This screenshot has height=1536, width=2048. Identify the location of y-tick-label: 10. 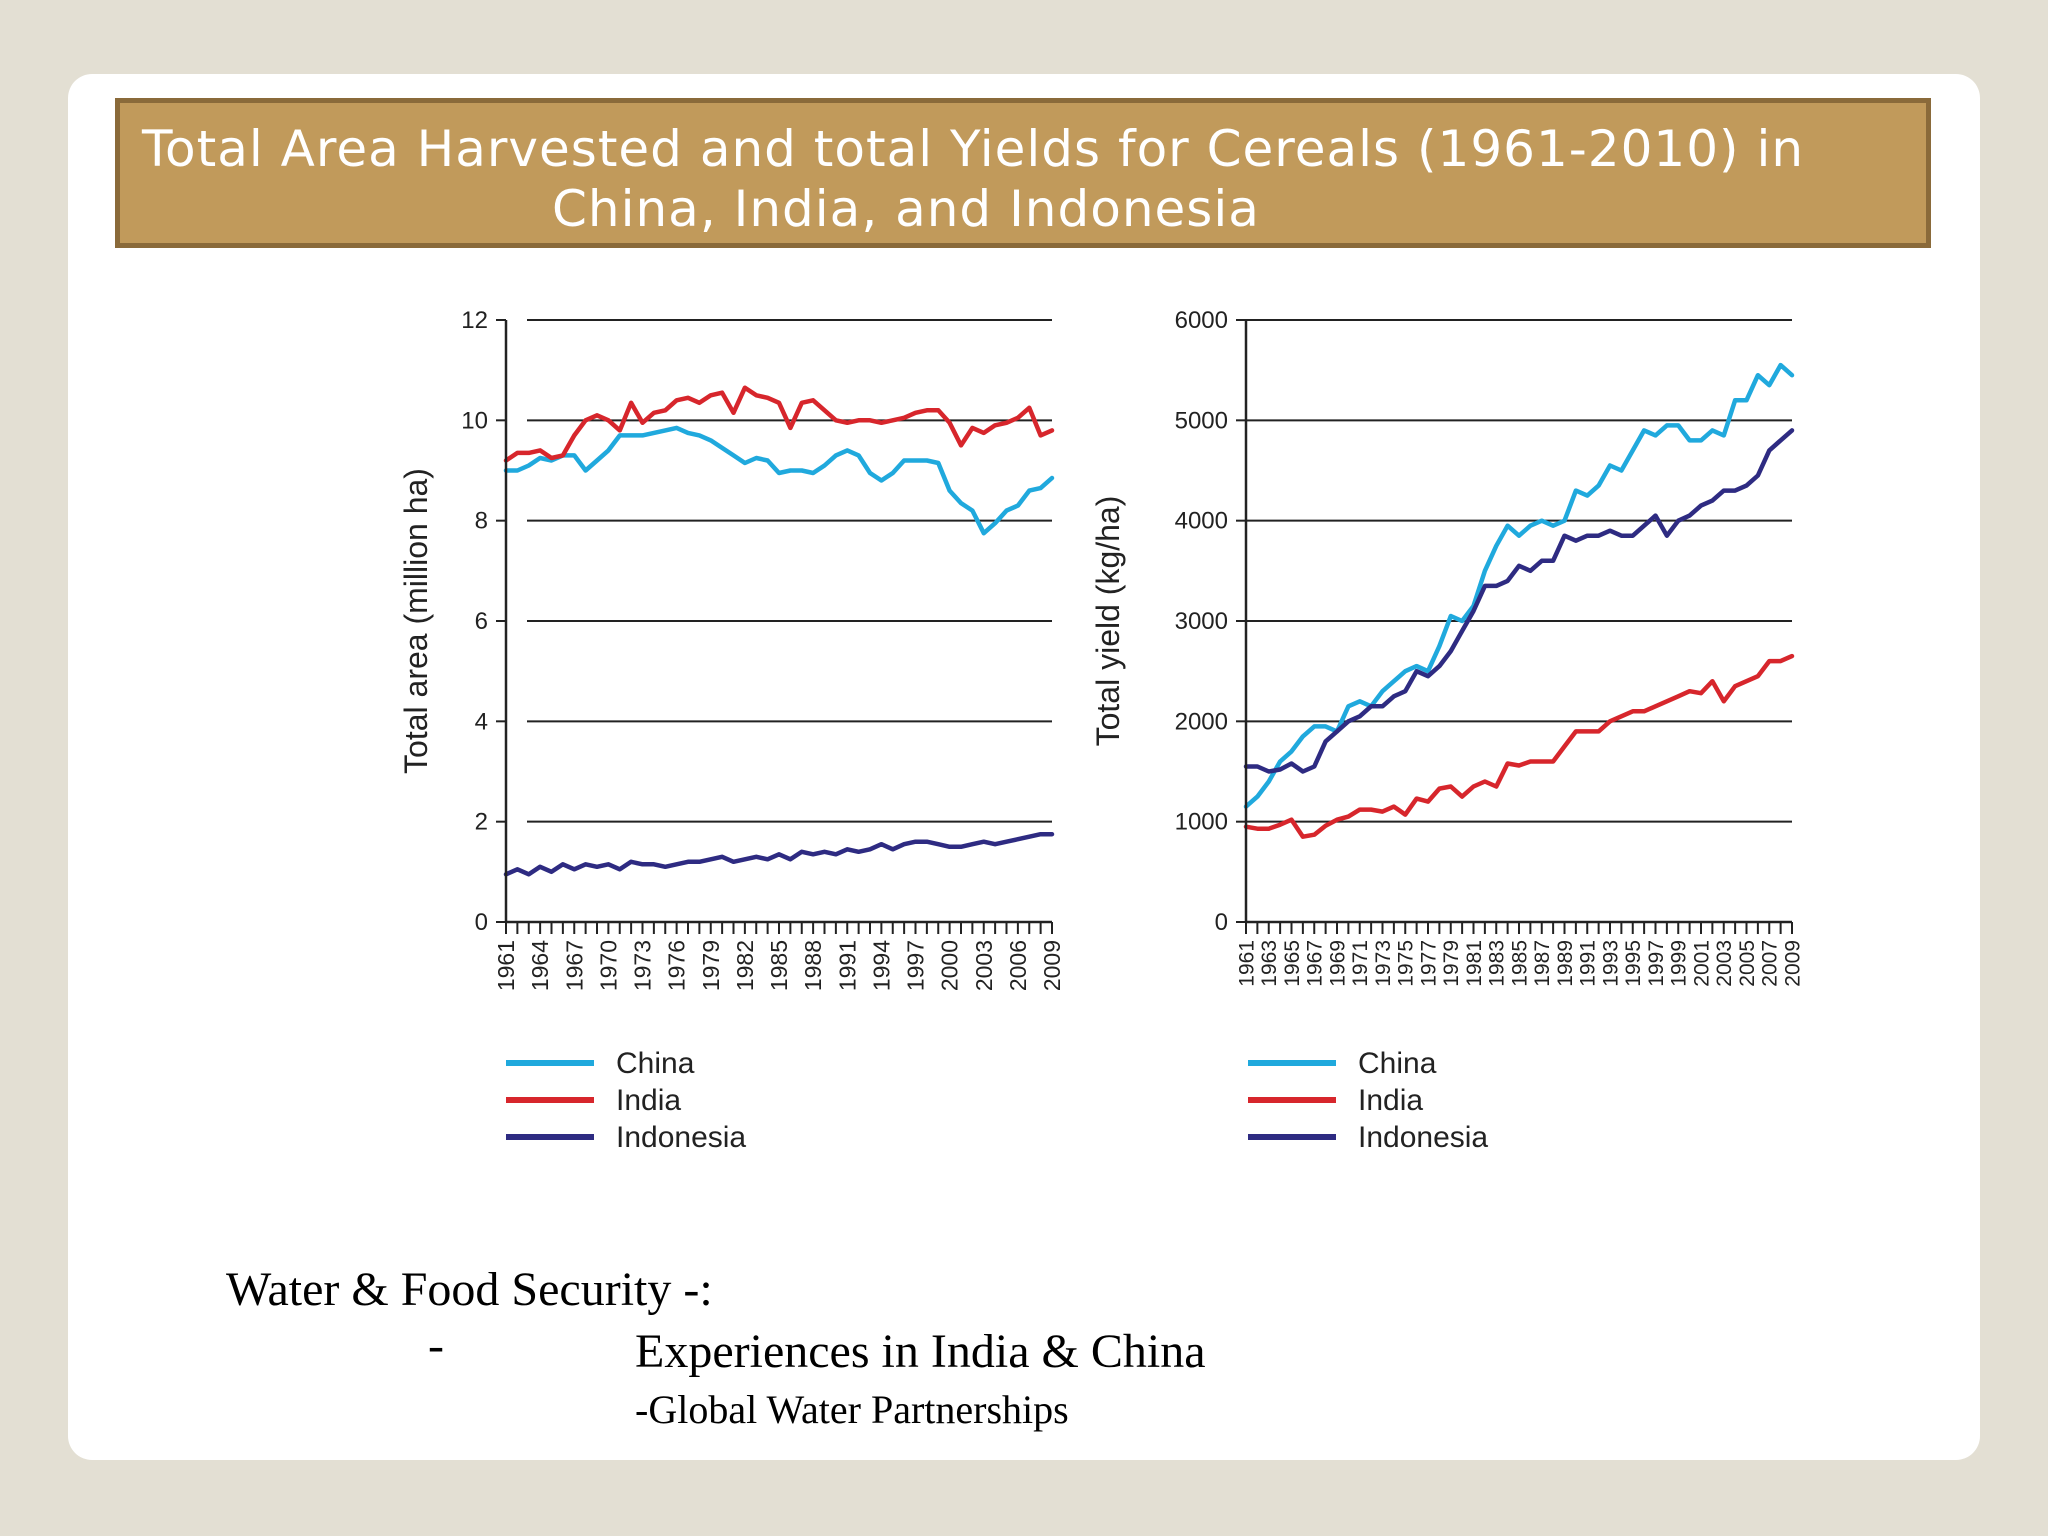
(474, 420).